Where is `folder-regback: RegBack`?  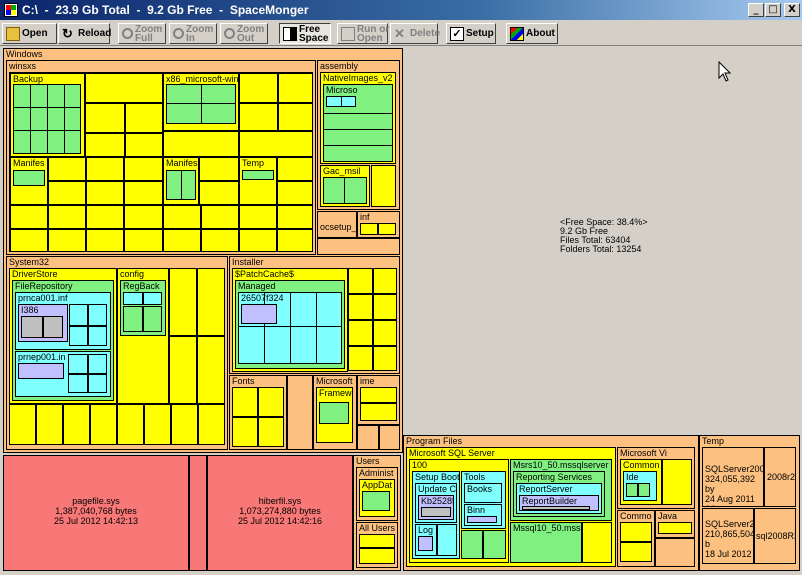
folder-regback: RegBack is located at coordinates (143, 308).